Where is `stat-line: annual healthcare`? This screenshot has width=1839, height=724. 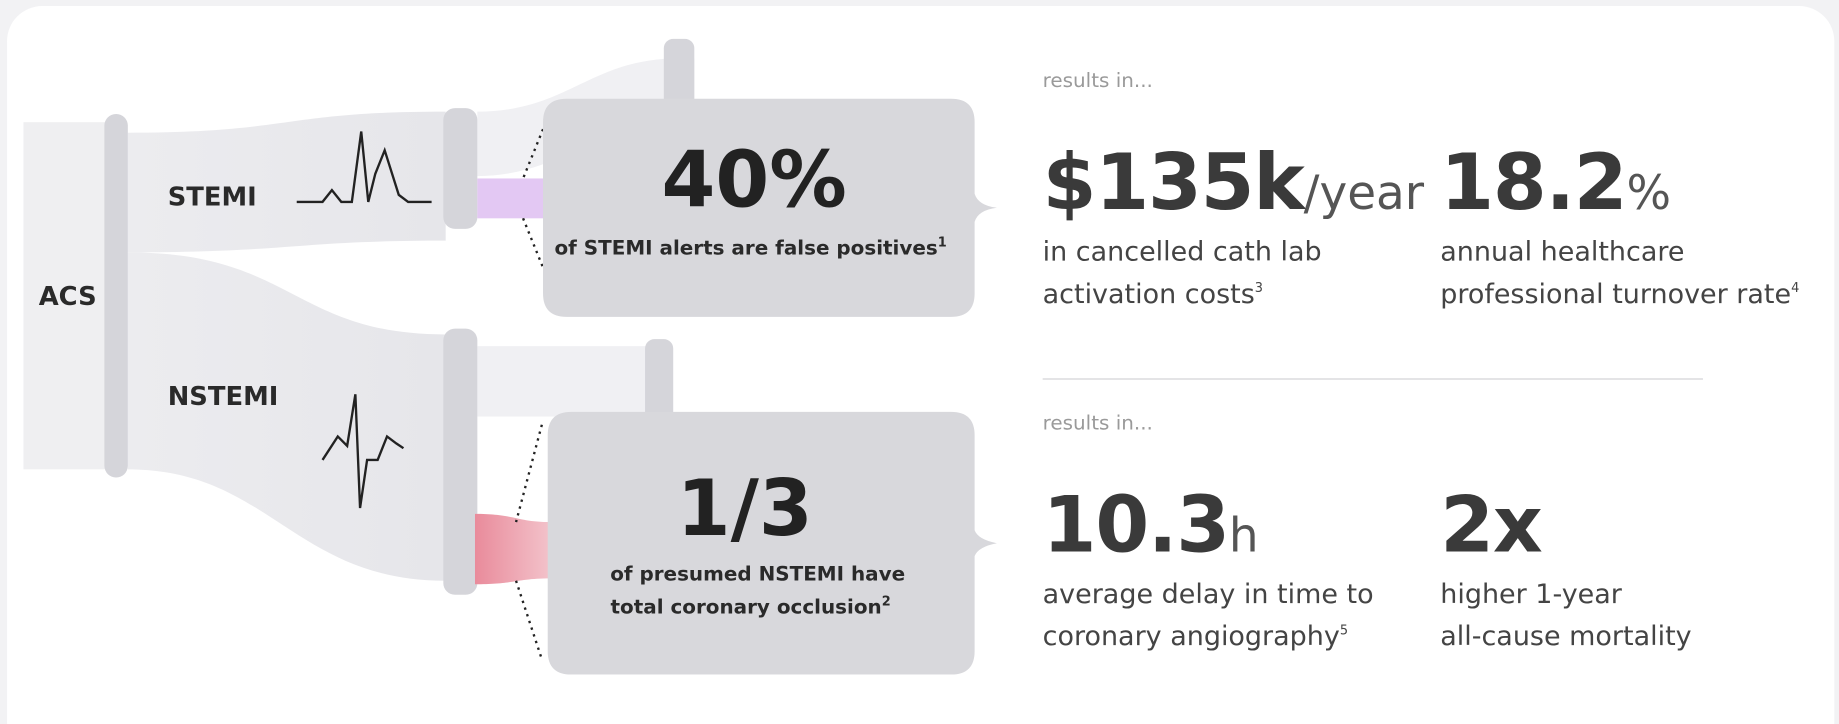 stat-line: annual healthcare is located at coordinates (1562, 252).